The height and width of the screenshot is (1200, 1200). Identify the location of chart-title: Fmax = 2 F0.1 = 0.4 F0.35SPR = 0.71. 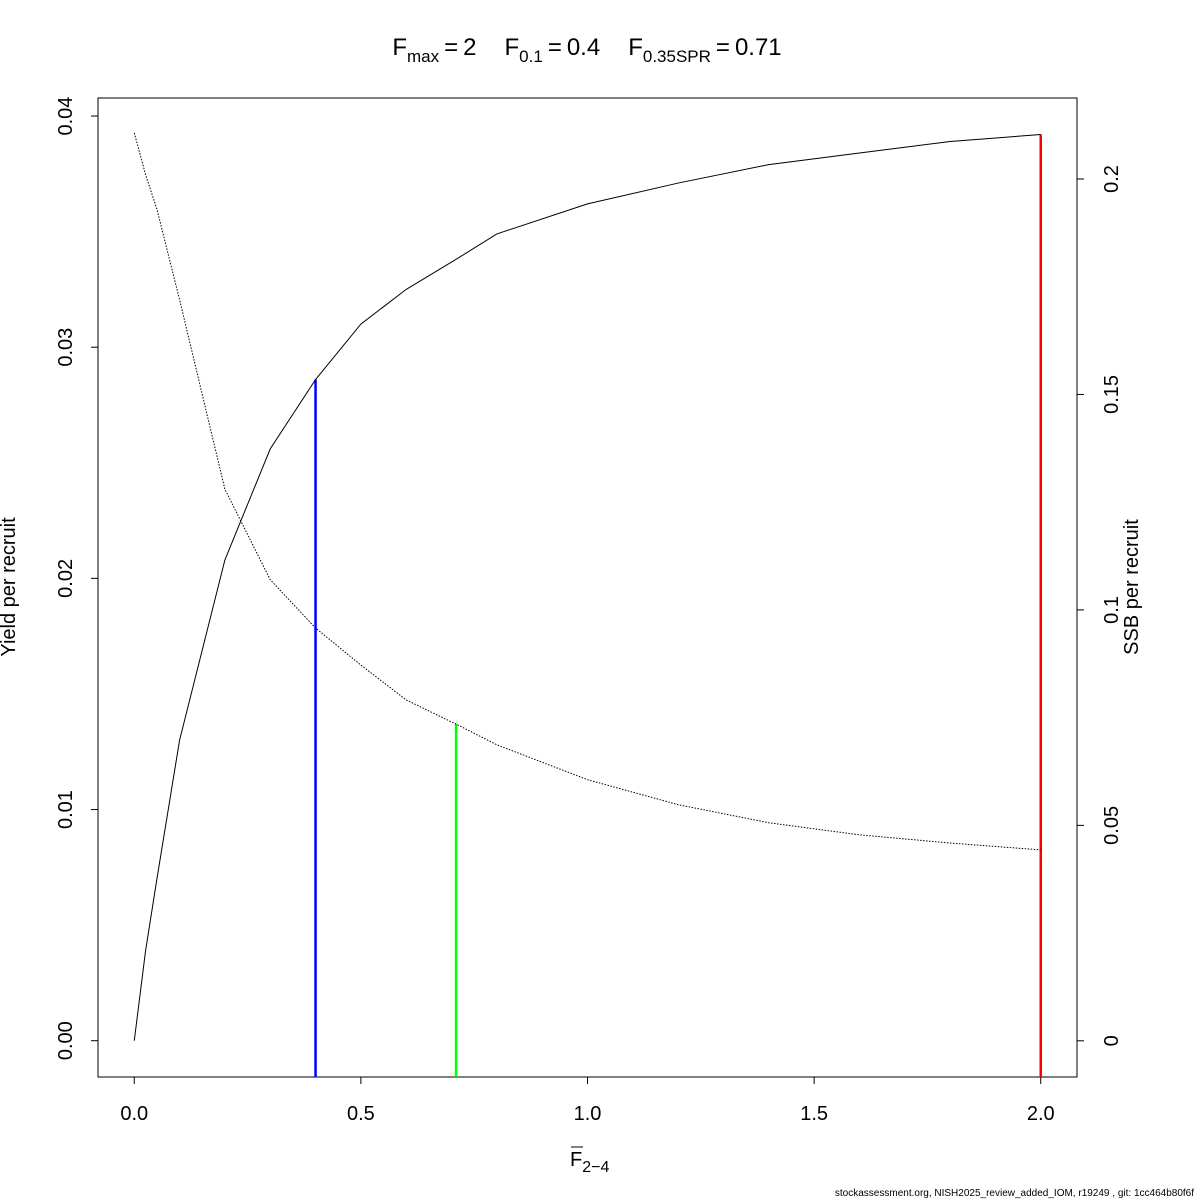
(586, 50).